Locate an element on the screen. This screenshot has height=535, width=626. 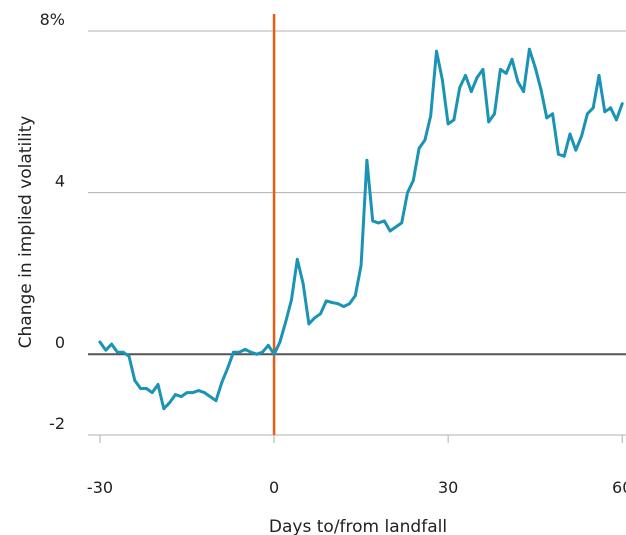
x-tick-label: 0 is located at coordinates (274, 487).